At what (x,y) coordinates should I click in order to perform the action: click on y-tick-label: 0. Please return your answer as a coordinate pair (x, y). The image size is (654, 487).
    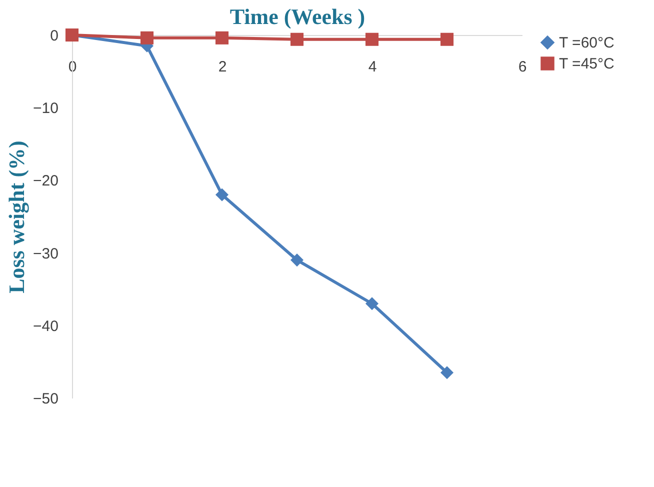
    Looking at the image, I should click on (54, 36).